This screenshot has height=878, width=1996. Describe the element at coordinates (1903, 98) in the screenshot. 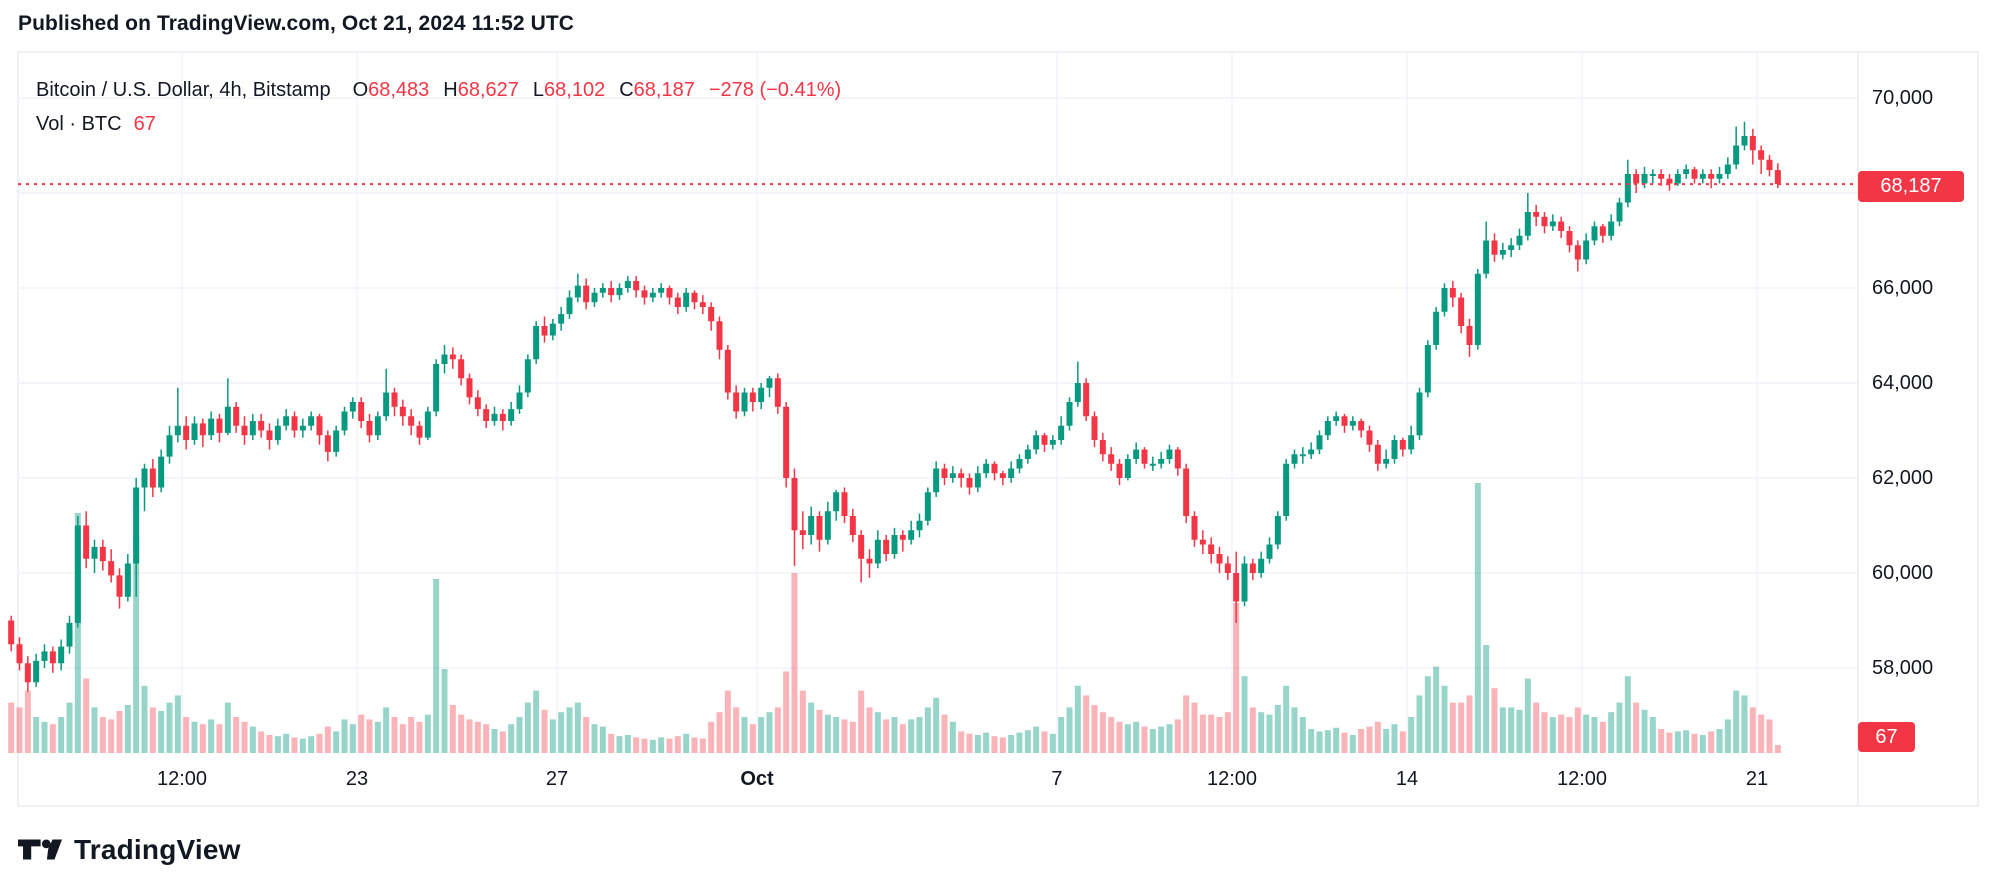

I see `price-tick-label: 70,000` at that location.